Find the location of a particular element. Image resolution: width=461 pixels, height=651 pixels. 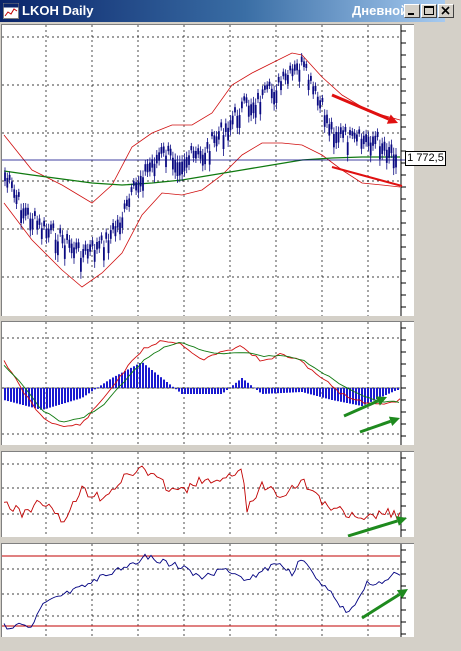

maximize-button is located at coordinates (429, 11).